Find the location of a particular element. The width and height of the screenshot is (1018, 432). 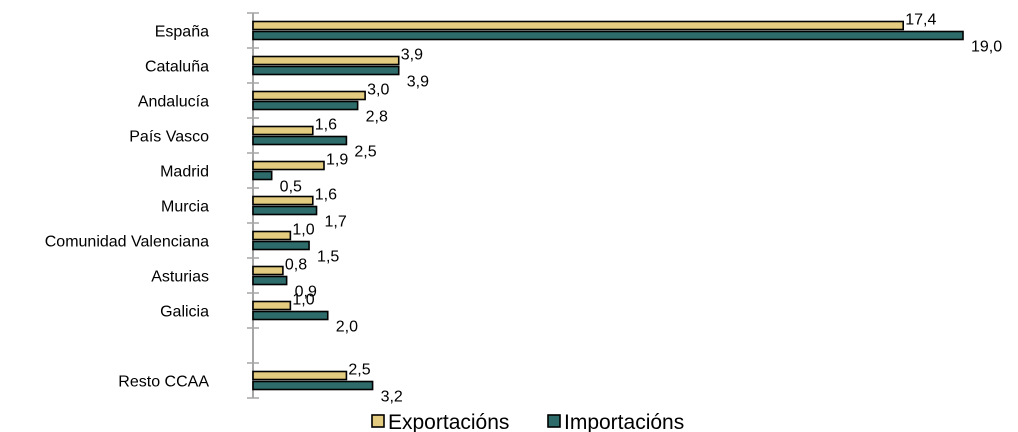

category-axis is located at coordinates (253, 205).